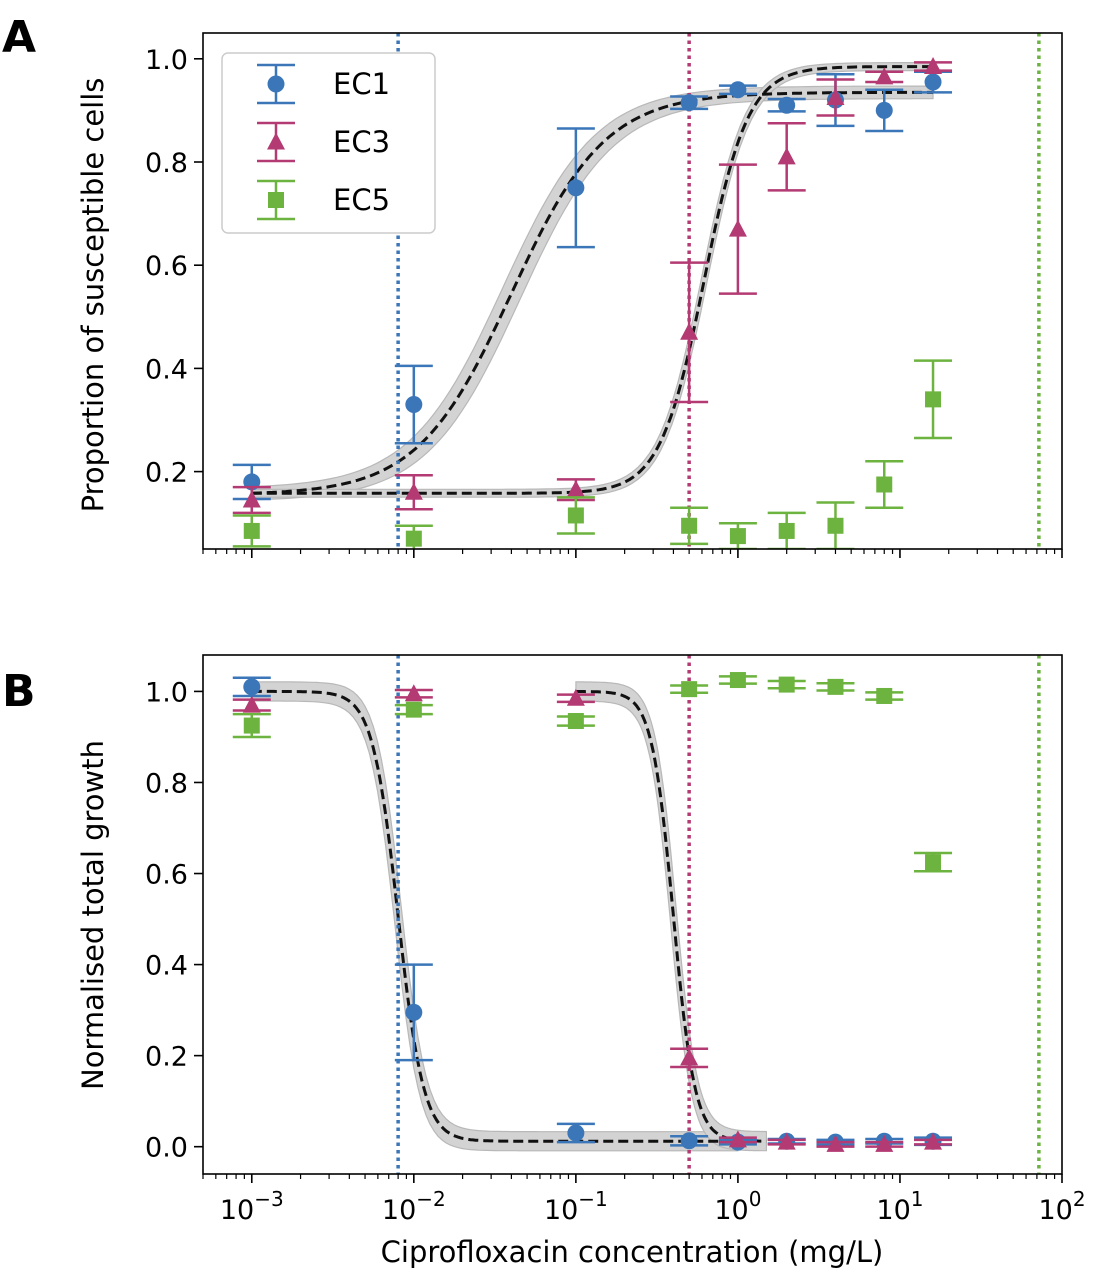 This screenshot has width=1097, height=1280. Describe the element at coordinates (737, 1206) in the screenshot. I see `x-tick-label: 10⁰` at that location.